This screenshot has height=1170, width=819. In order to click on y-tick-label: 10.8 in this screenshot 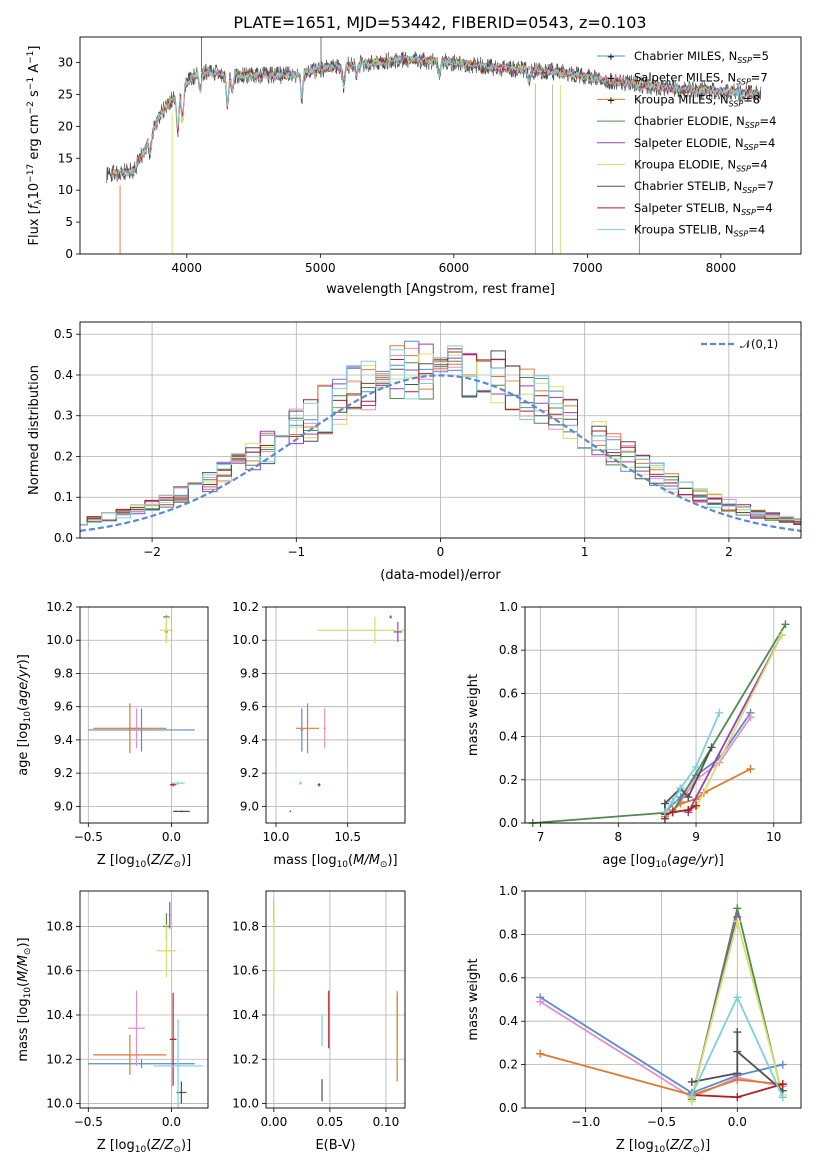, I will do `click(245, 926)`.